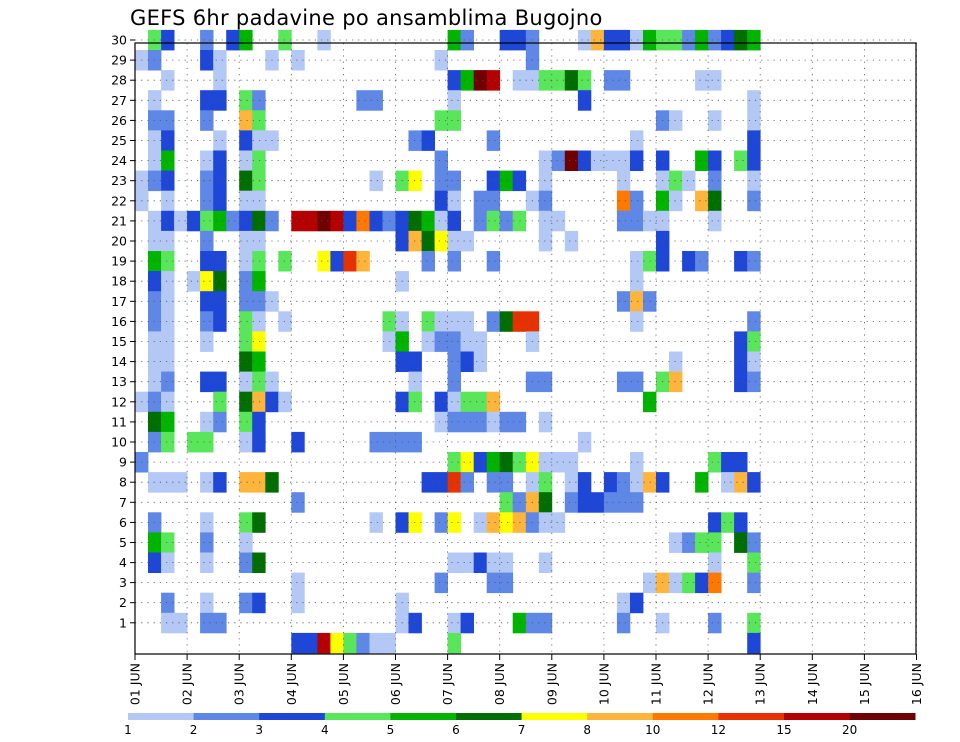 The image size is (960, 742). I want to click on legend-label: 5, so click(391, 730).